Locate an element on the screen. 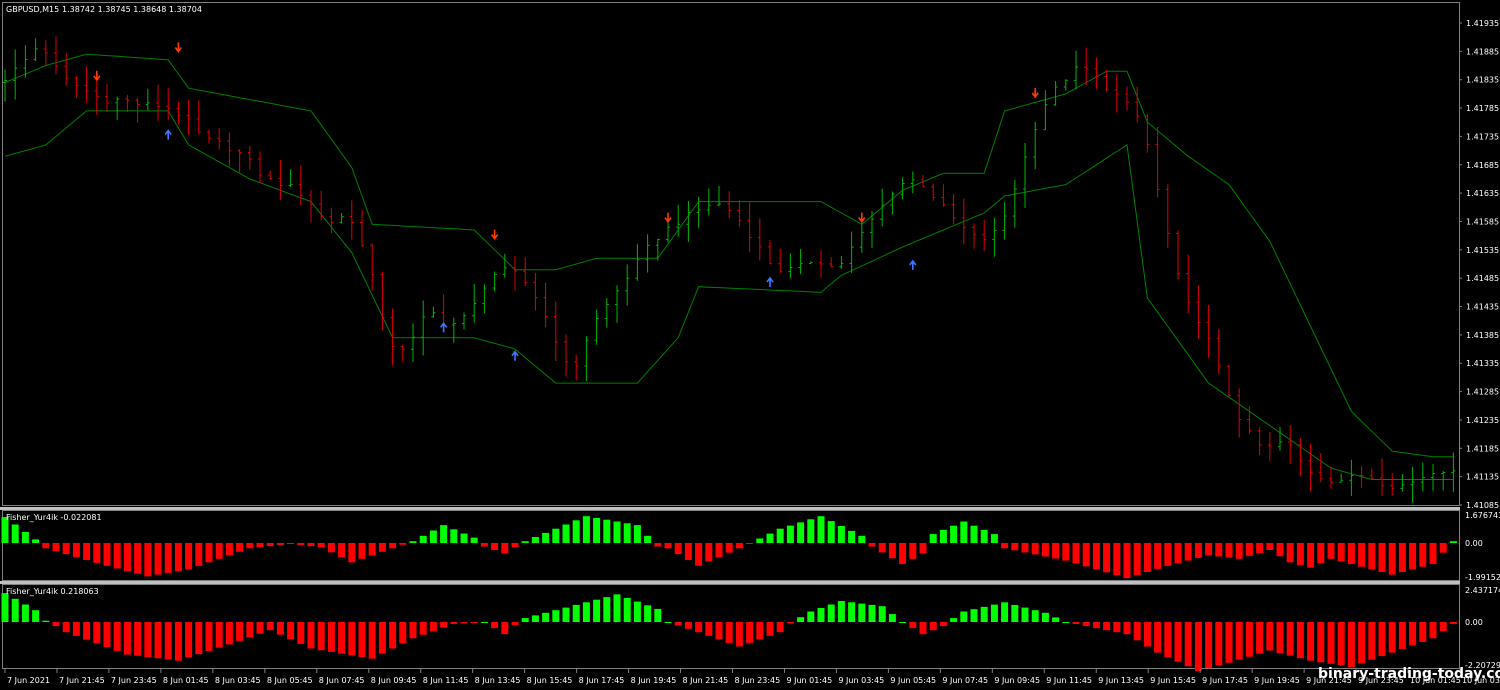 The height and width of the screenshot is (690, 1500). price-axis-tick-label: 1.41835 is located at coordinates (1482, 80).